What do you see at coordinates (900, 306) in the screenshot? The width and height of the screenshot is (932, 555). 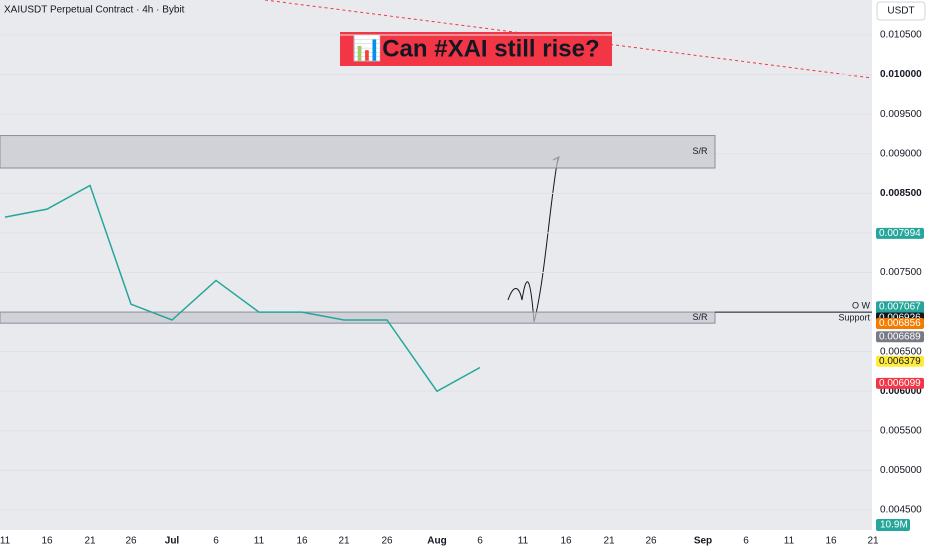 I see `price-tag-label: 0.007067` at bounding box center [900, 306].